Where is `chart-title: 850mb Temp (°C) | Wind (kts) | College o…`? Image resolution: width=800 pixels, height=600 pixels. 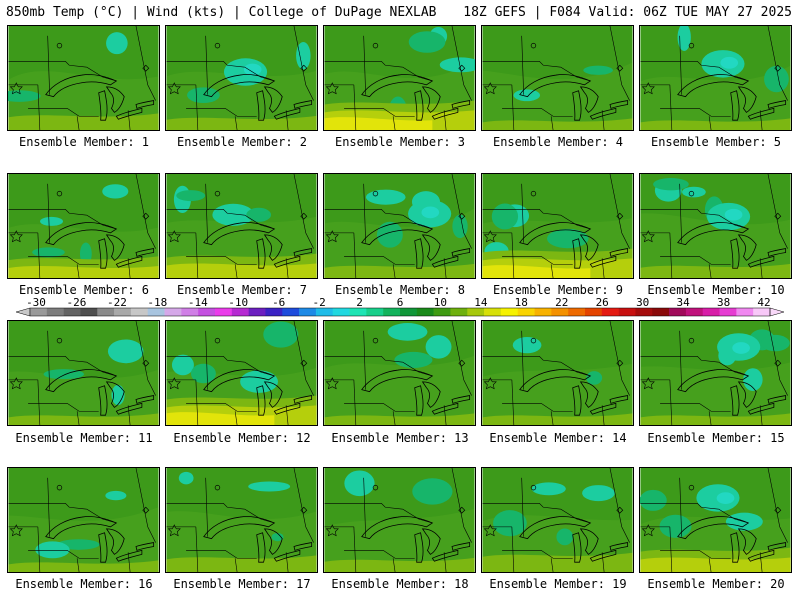
chart-title: 850mb Temp (°C) | Wind (kts) | College o… is located at coordinates (221, 12).